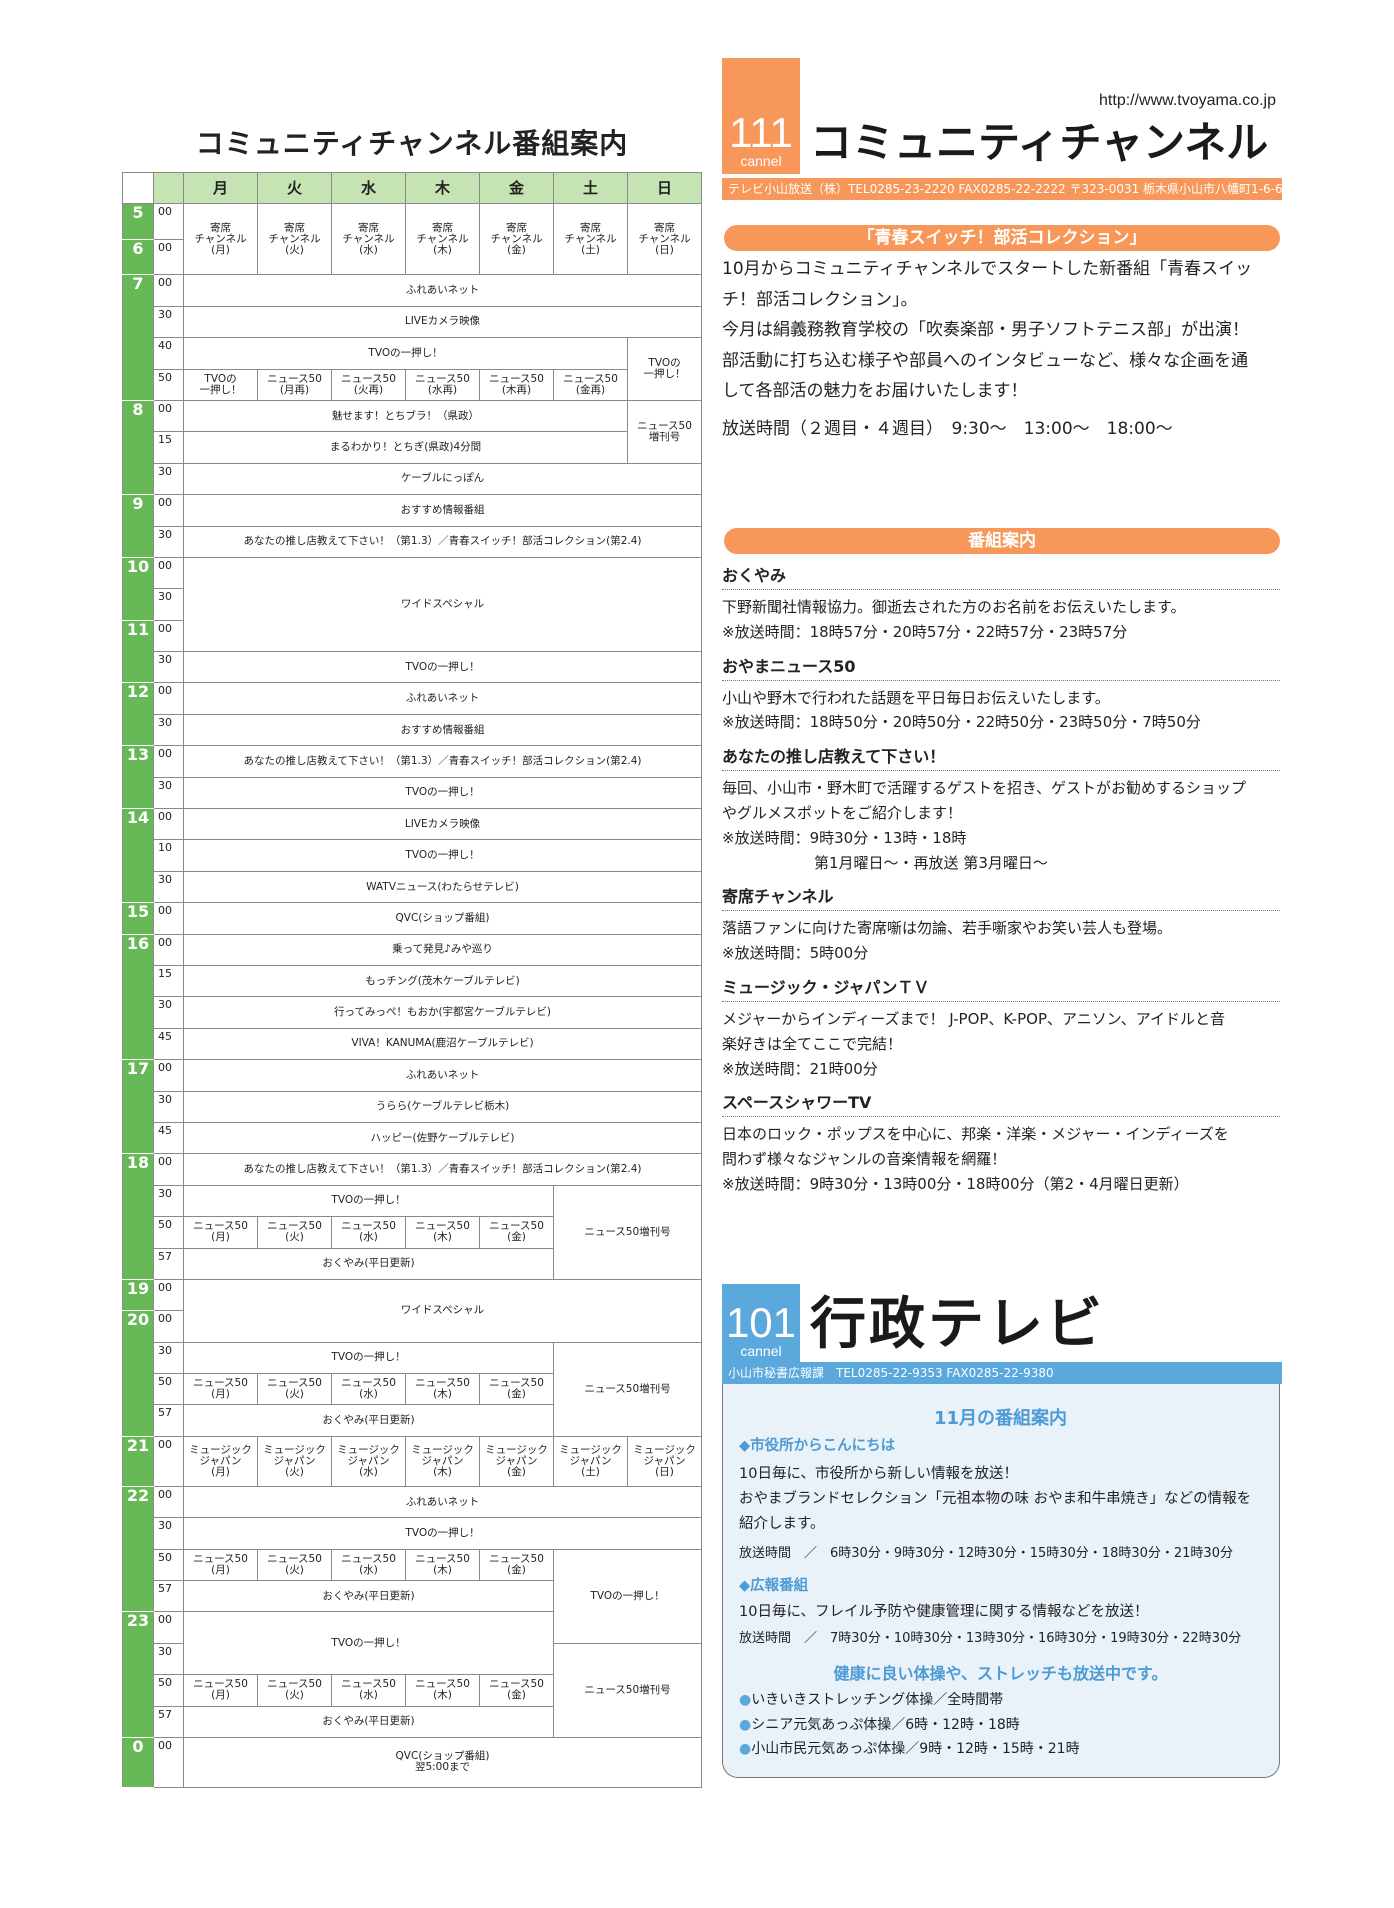 Image resolution: width=1394 pixels, height=1908 pixels. Describe the element at coordinates (885, 1724) in the screenshot. I see `exercise-text: シニア元気あっぷ体操／6時・12時・18時` at that location.